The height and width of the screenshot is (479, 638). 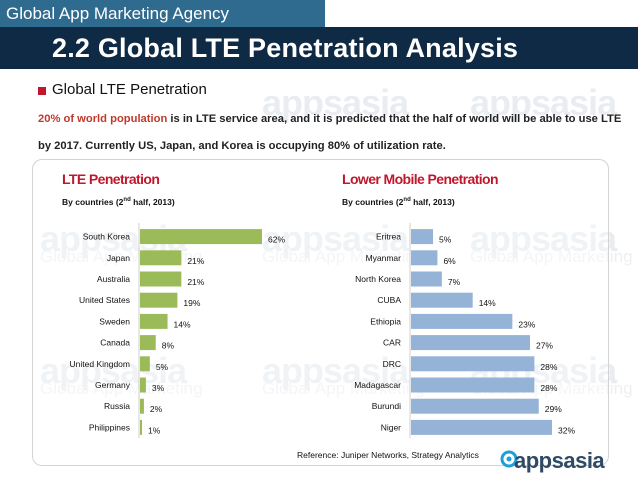 I want to click on chart-title-lte: LTE Penetration, so click(x=111, y=179).